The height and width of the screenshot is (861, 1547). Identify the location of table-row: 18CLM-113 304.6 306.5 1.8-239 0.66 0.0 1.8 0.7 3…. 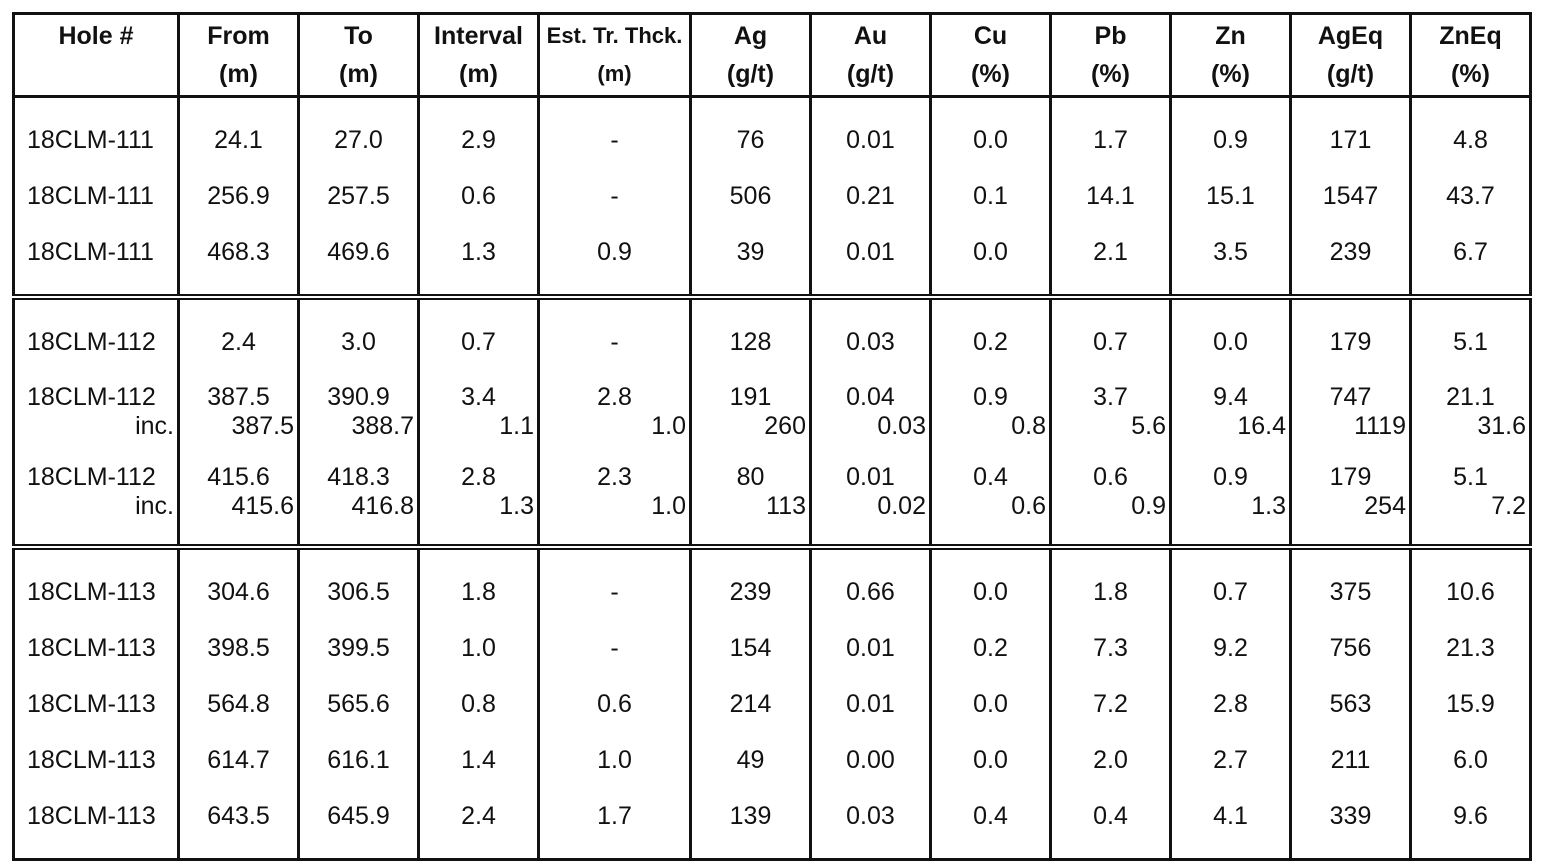
(772, 592).